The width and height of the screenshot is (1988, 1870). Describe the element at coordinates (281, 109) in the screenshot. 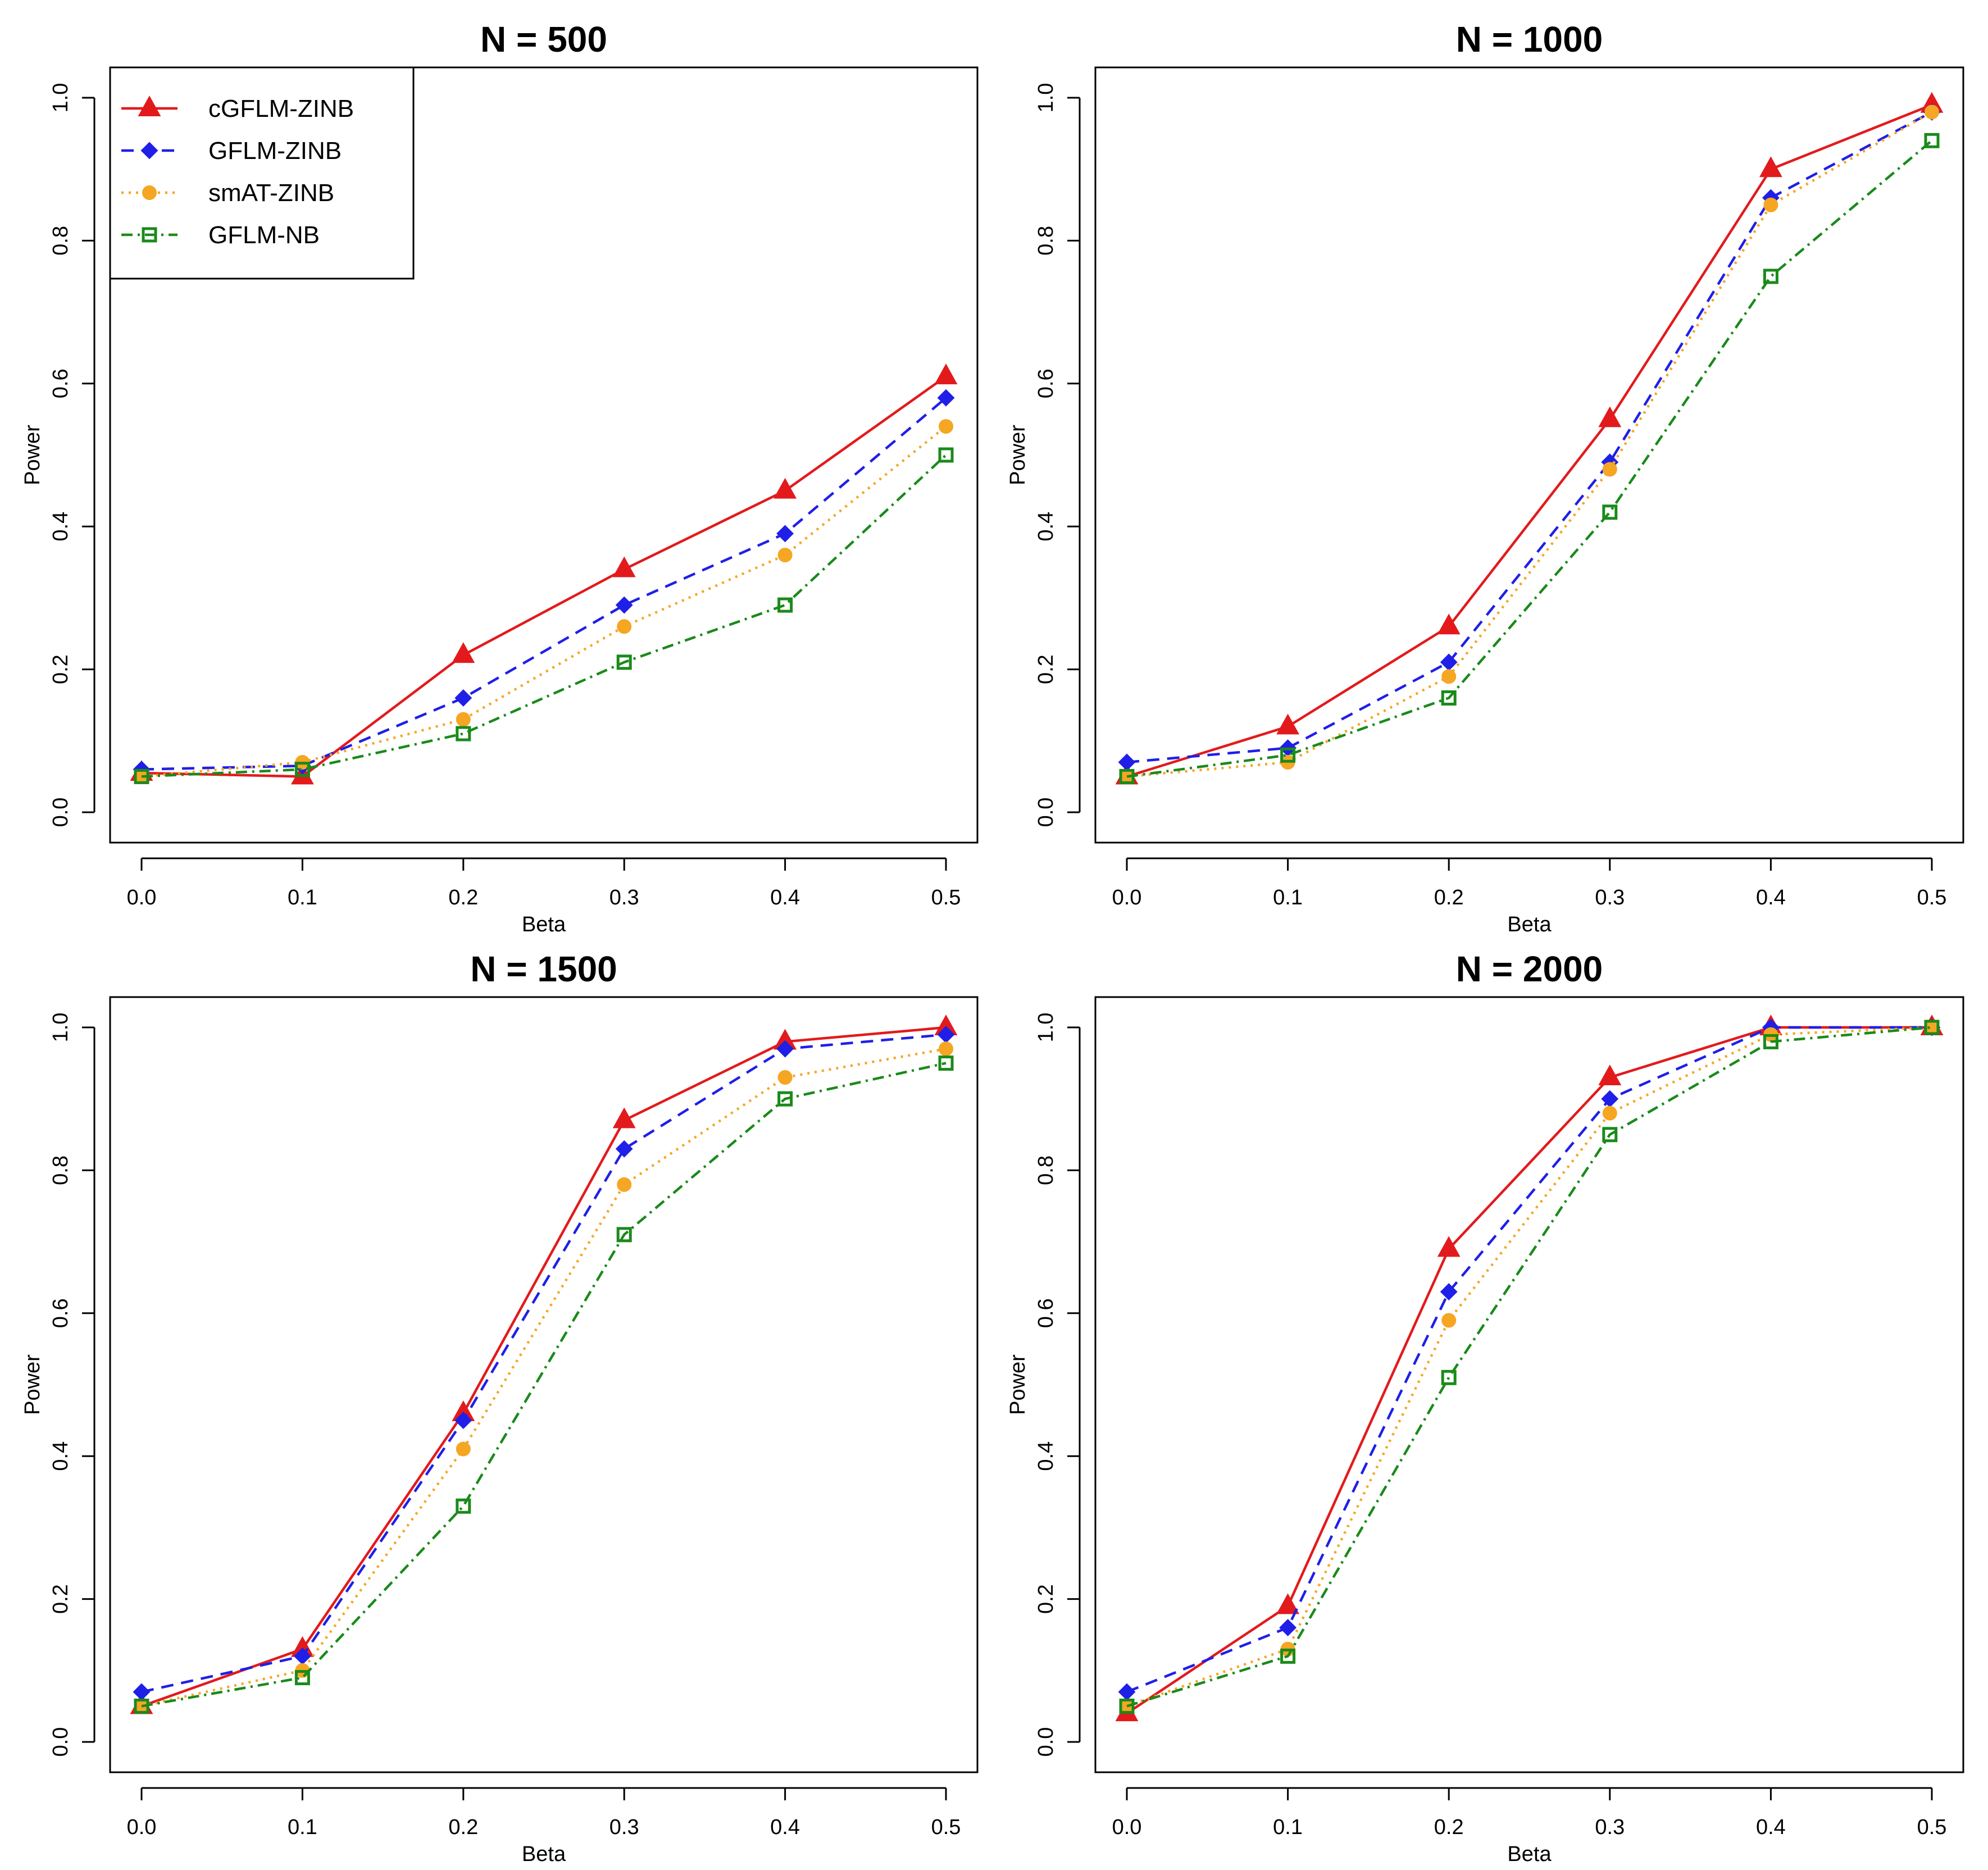

I see `legend-label: cGFLM-ZINB` at that location.